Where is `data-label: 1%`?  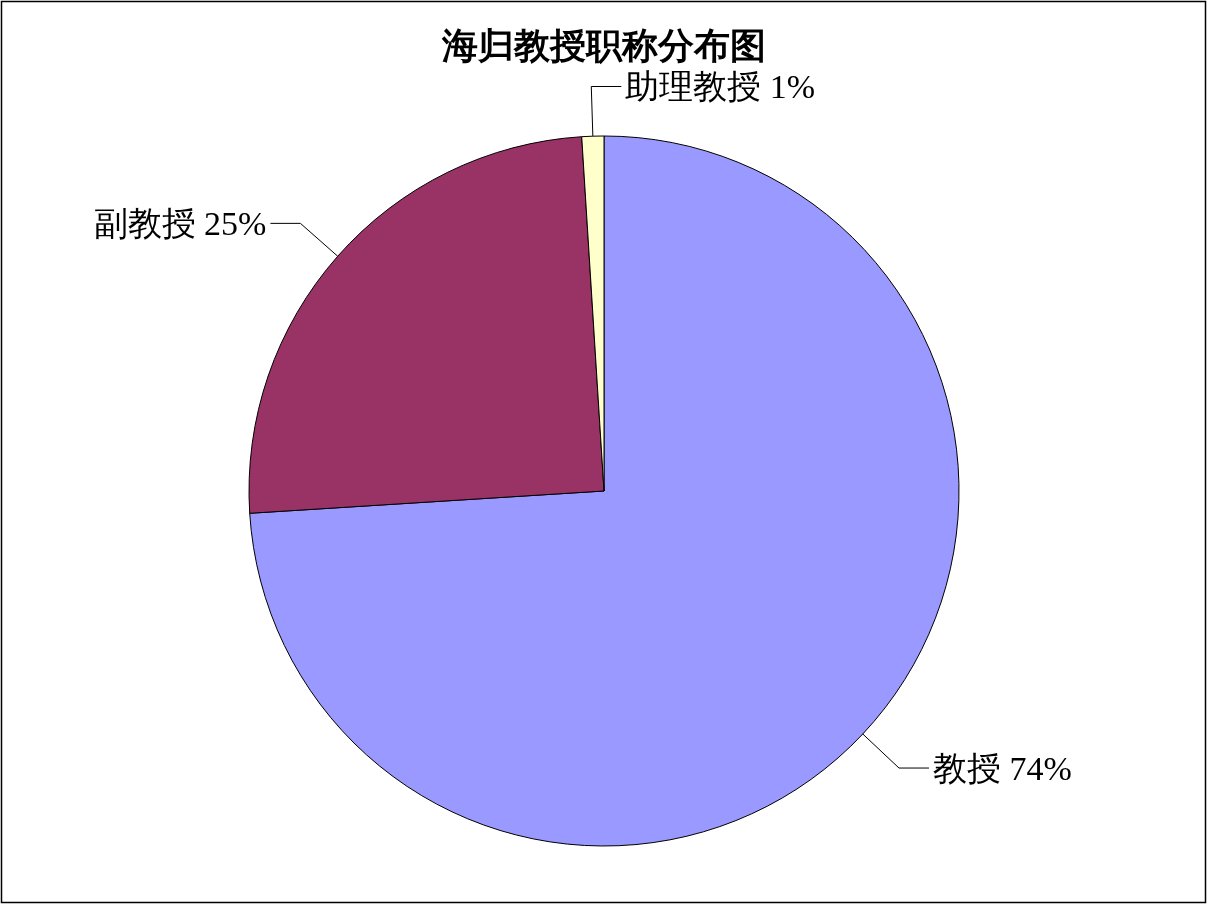 data-label: 1% is located at coordinates (792, 87).